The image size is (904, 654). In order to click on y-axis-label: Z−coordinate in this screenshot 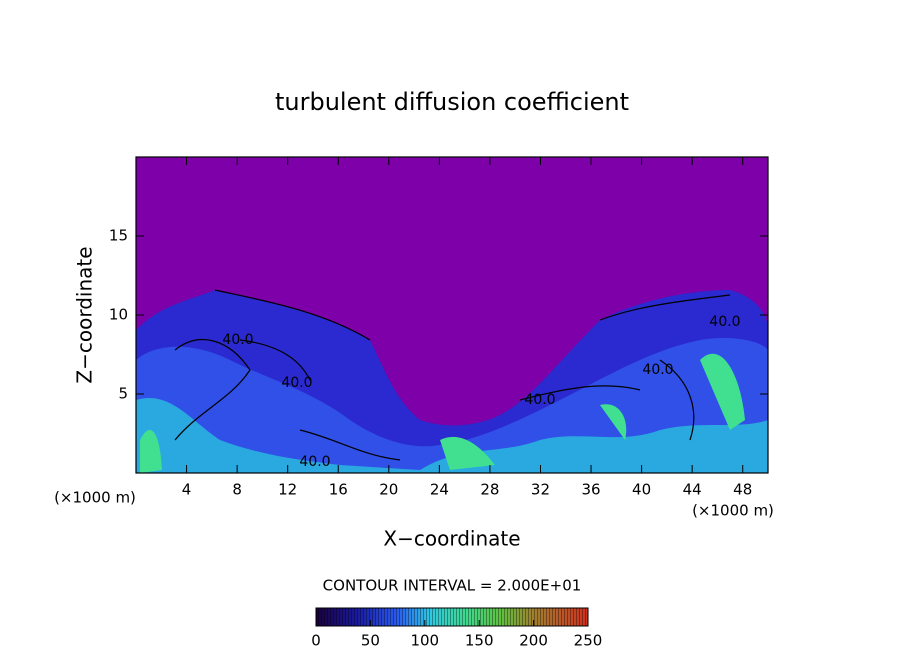, I will do `click(85, 314)`.